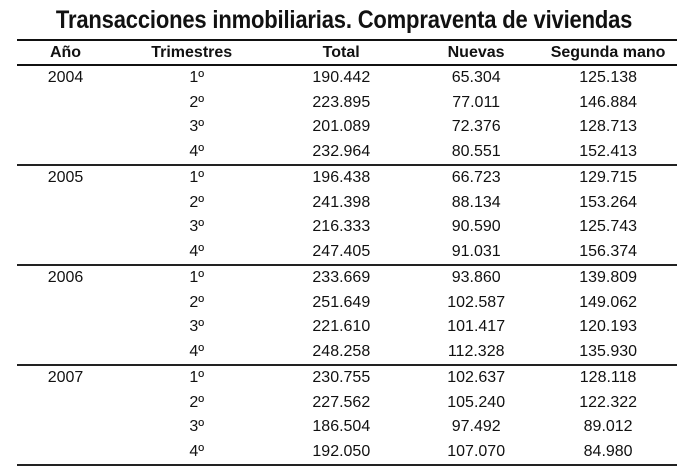 Image resolution: width=686 pixels, height=475 pixels. I want to click on new-cell: 93.860, so click(476, 278).